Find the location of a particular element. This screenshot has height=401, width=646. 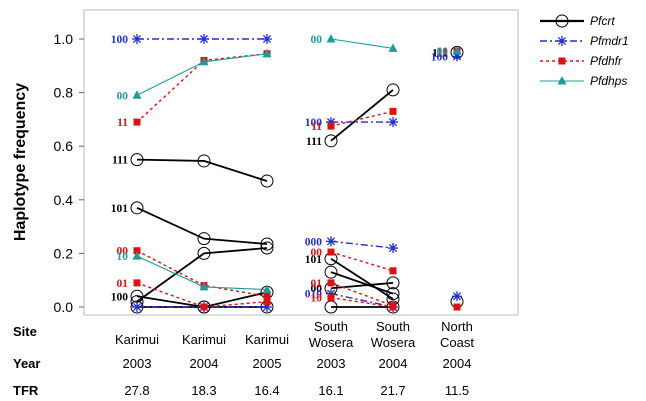

tfr-value: 21.7 is located at coordinates (392, 390).